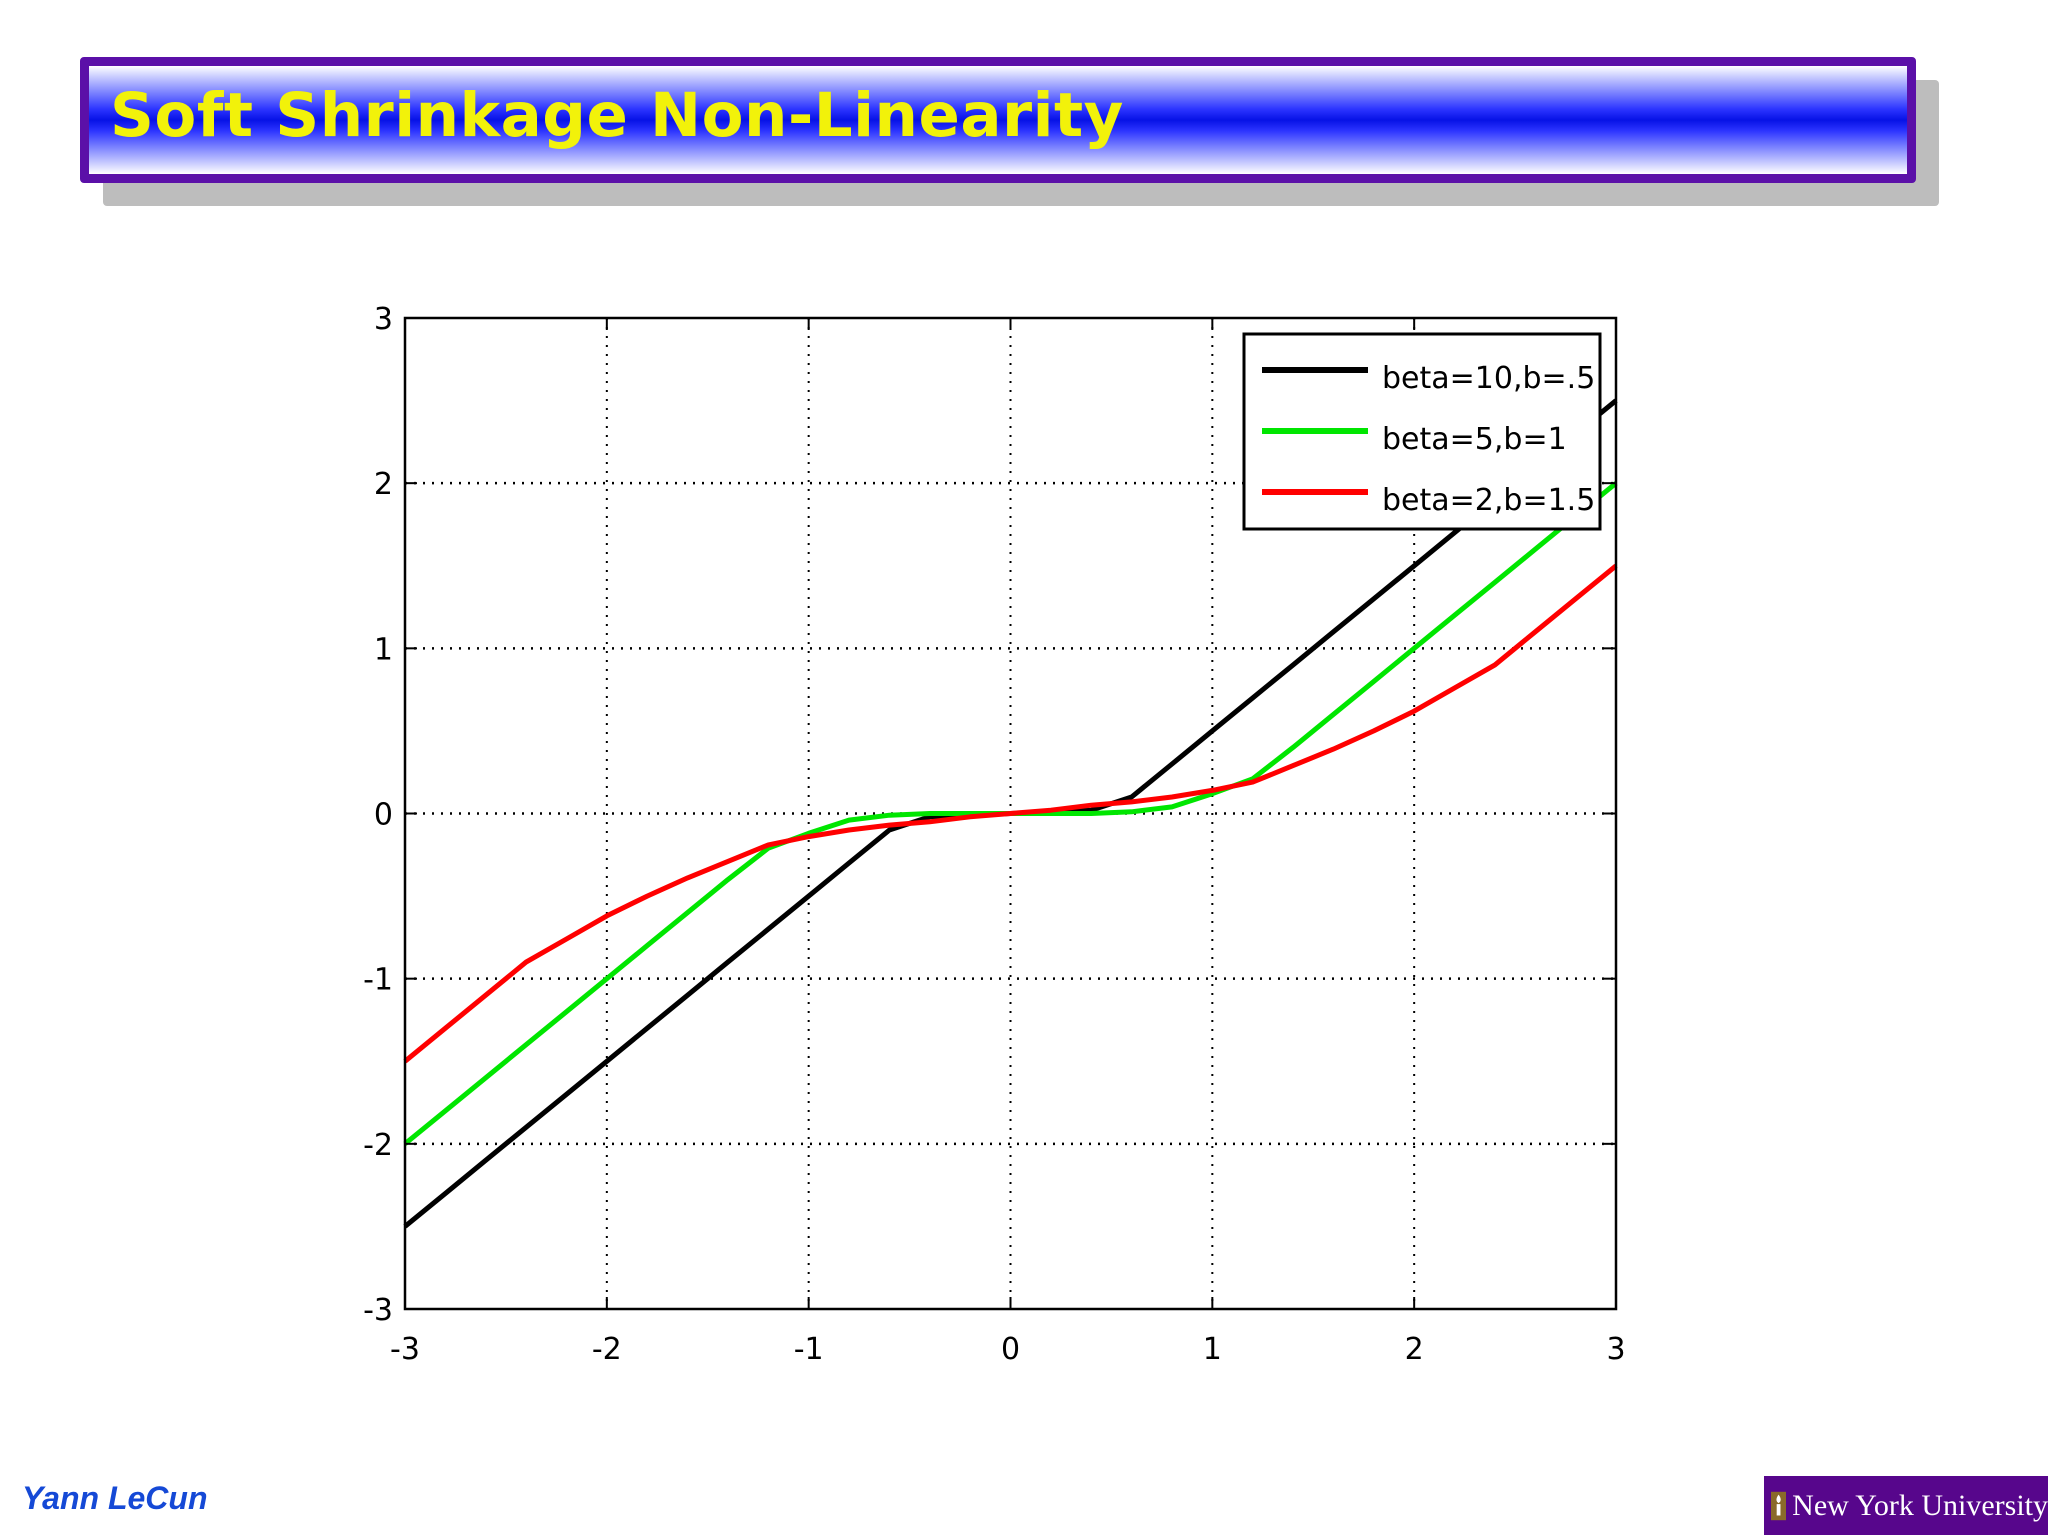  What do you see at coordinates (607, 1349) in the screenshot?
I see `x-tick-label: -2` at bounding box center [607, 1349].